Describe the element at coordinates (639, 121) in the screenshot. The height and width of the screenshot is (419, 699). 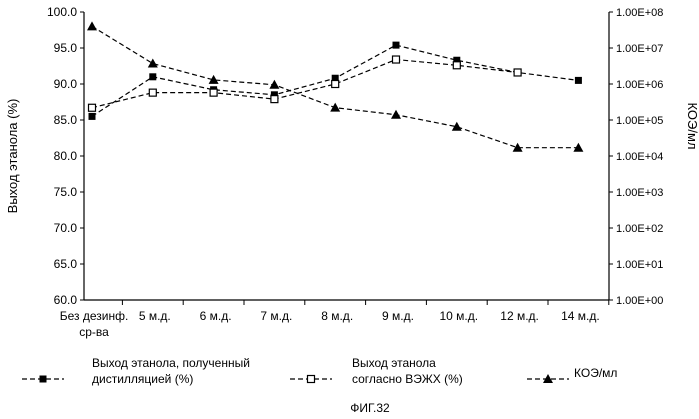
I see `y2-tick-label: 1.00E+05` at that location.